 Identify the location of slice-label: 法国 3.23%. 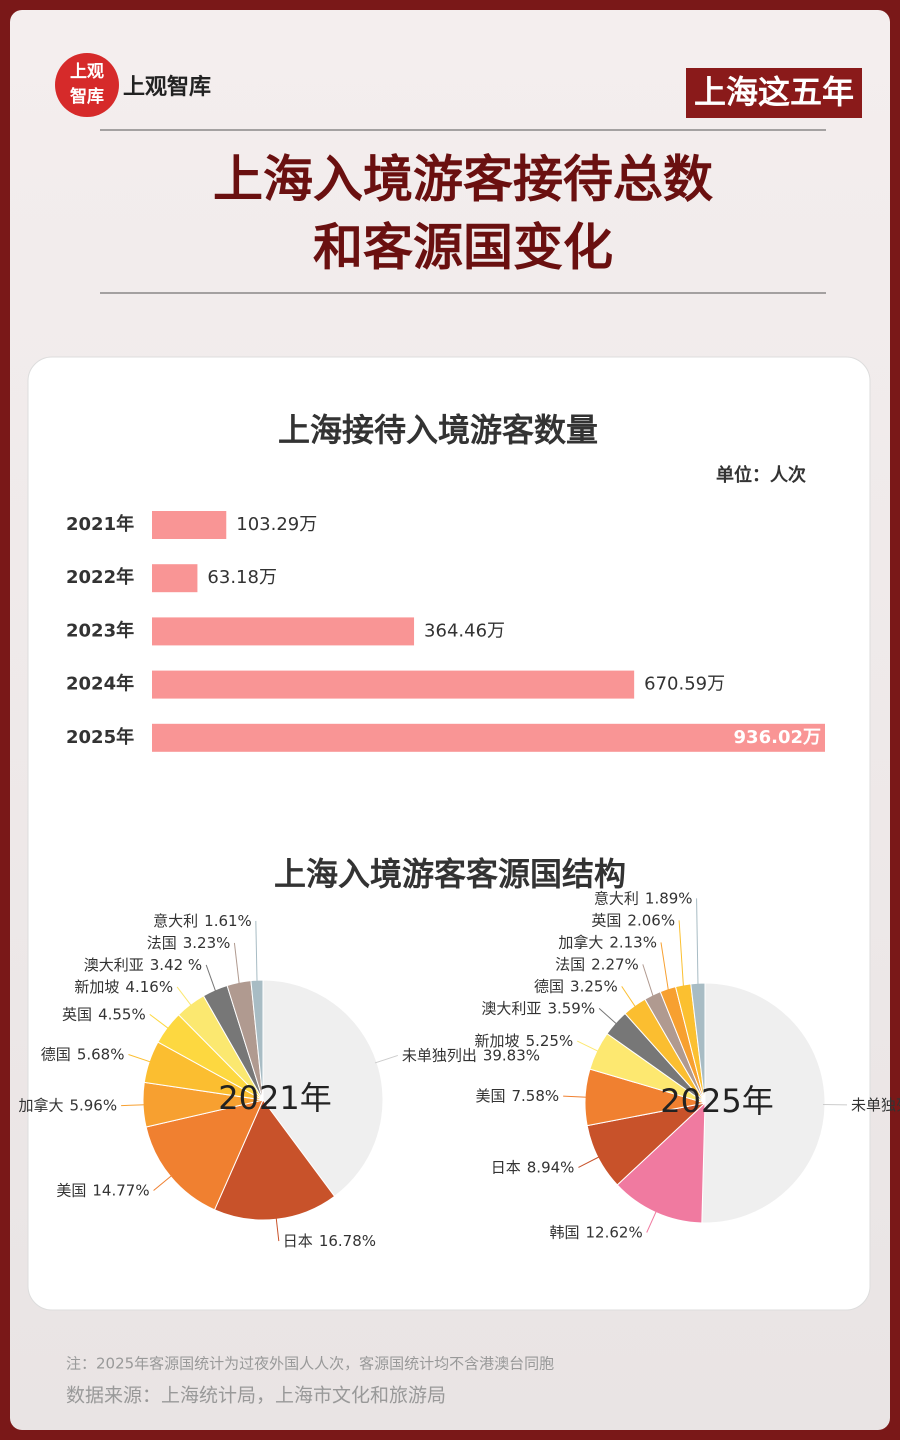
(189, 942).